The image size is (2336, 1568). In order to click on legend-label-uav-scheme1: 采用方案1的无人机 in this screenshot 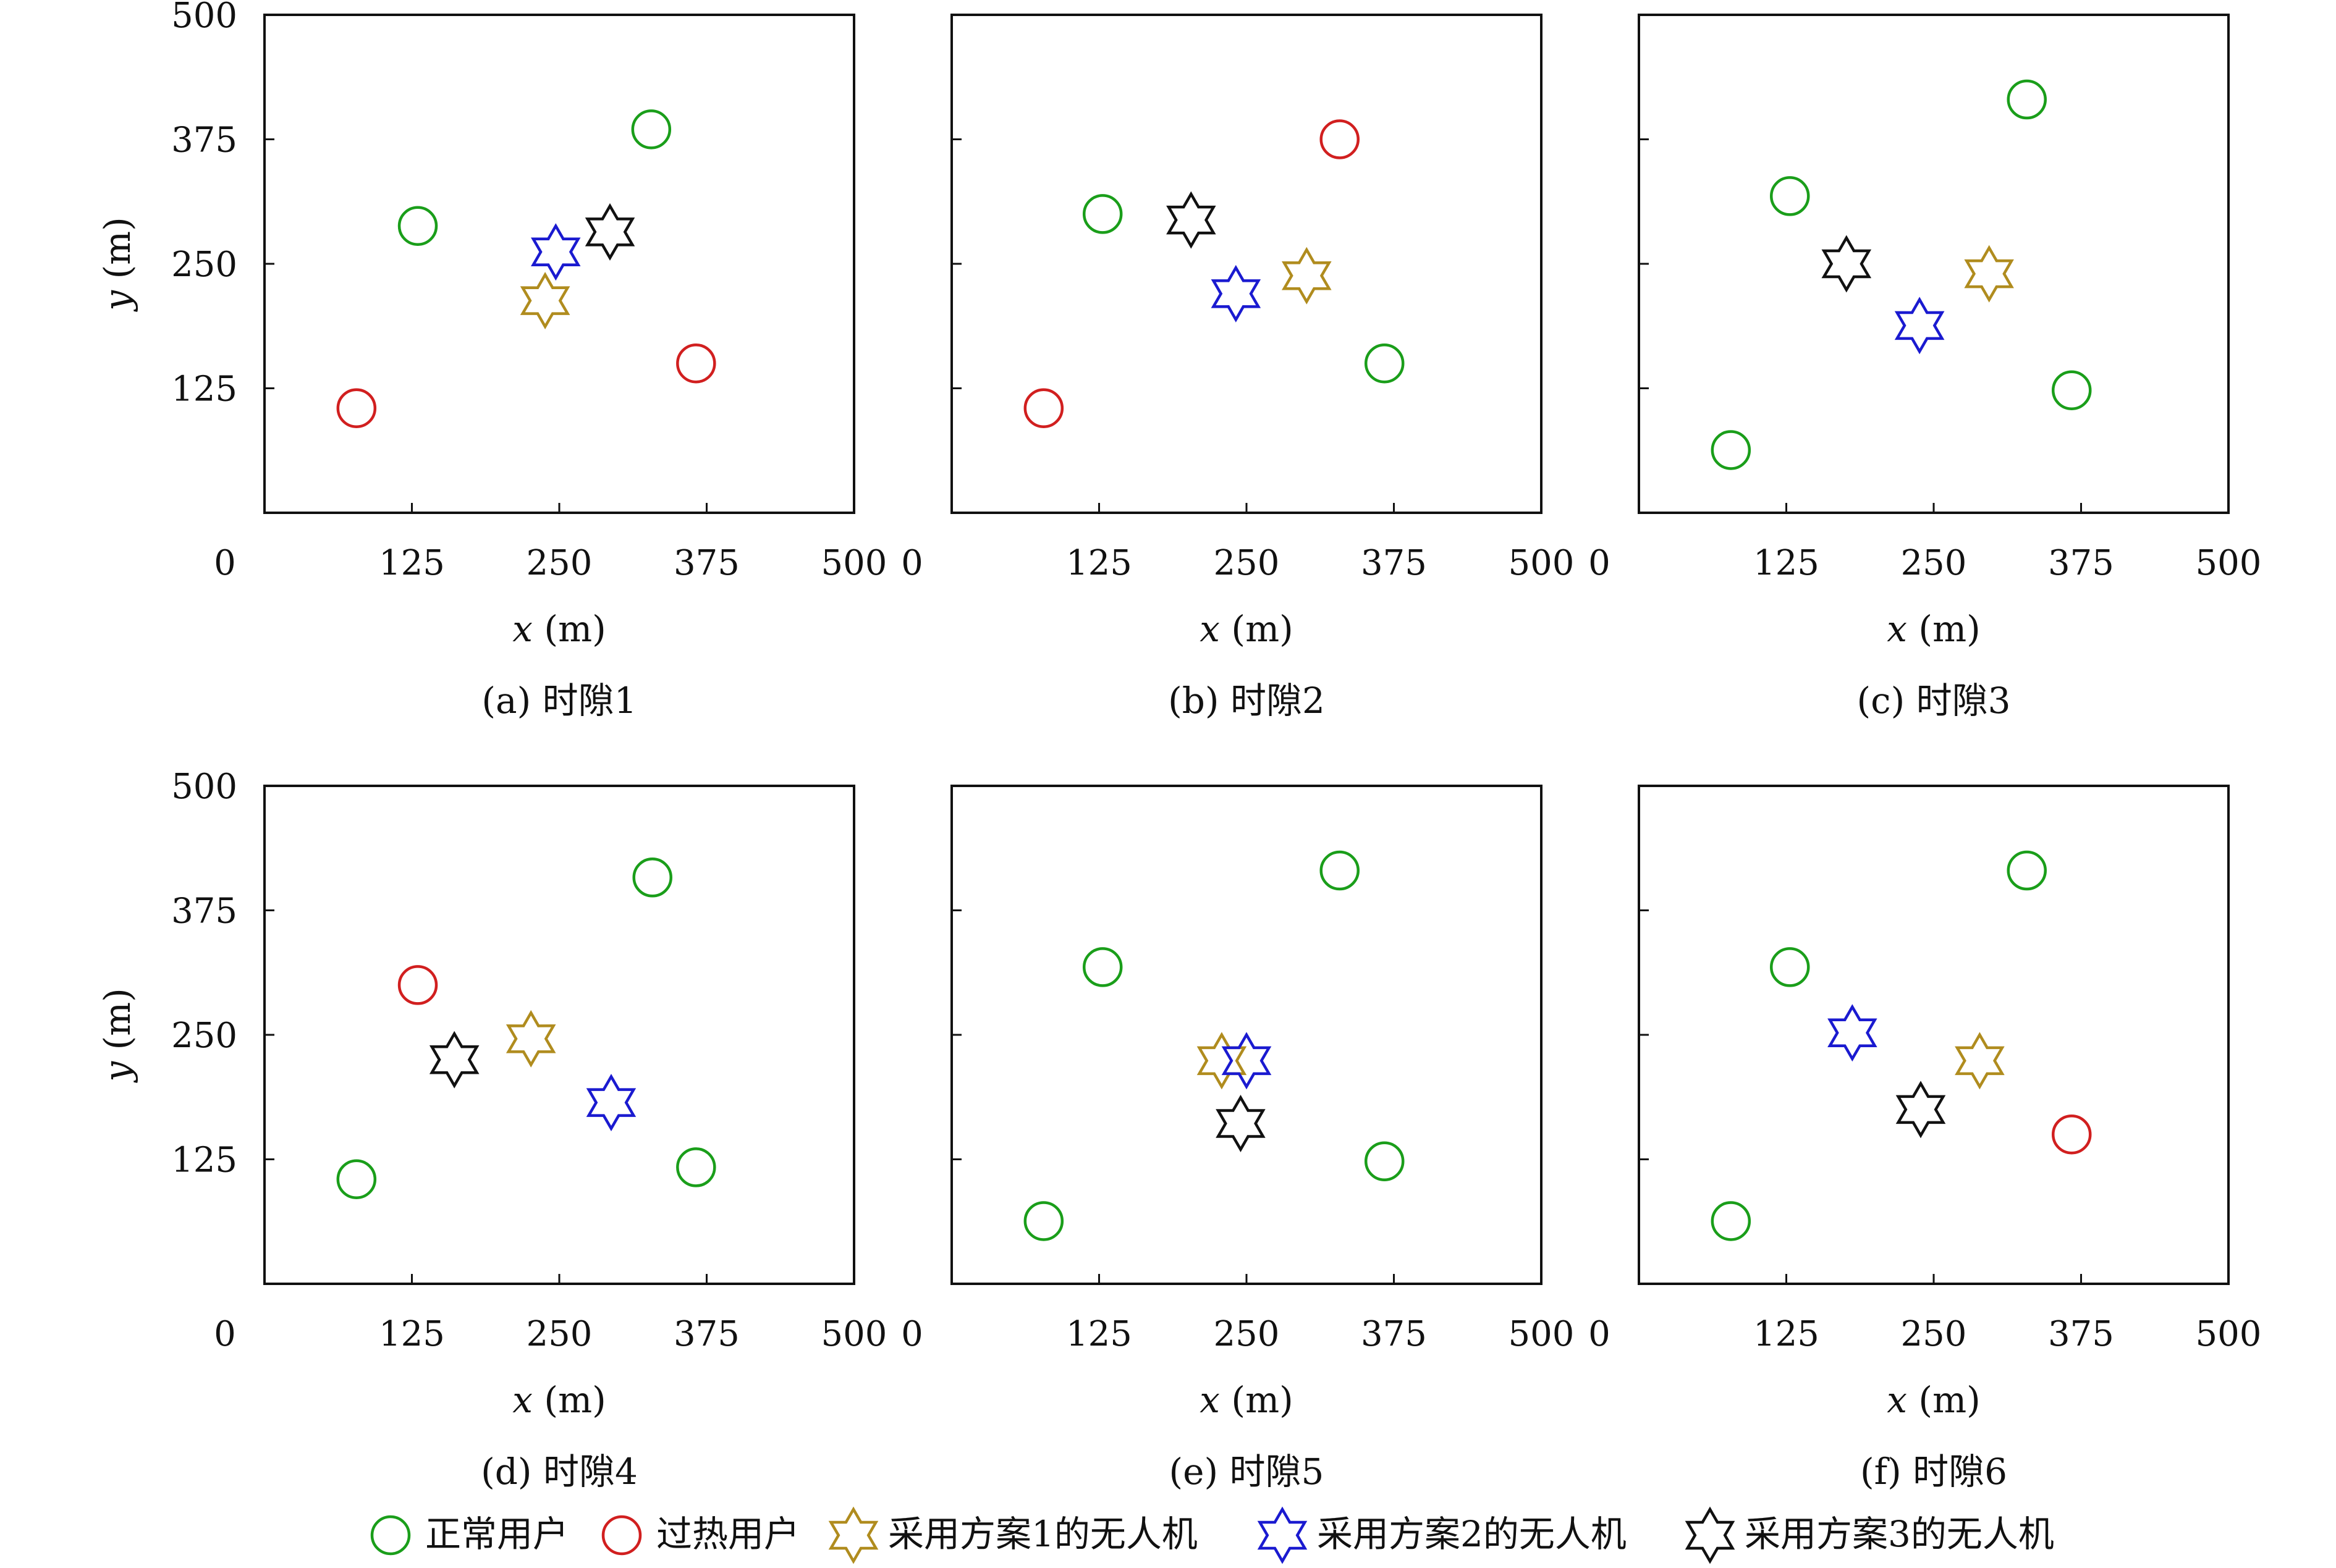, I will do `click(1043, 1534)`.